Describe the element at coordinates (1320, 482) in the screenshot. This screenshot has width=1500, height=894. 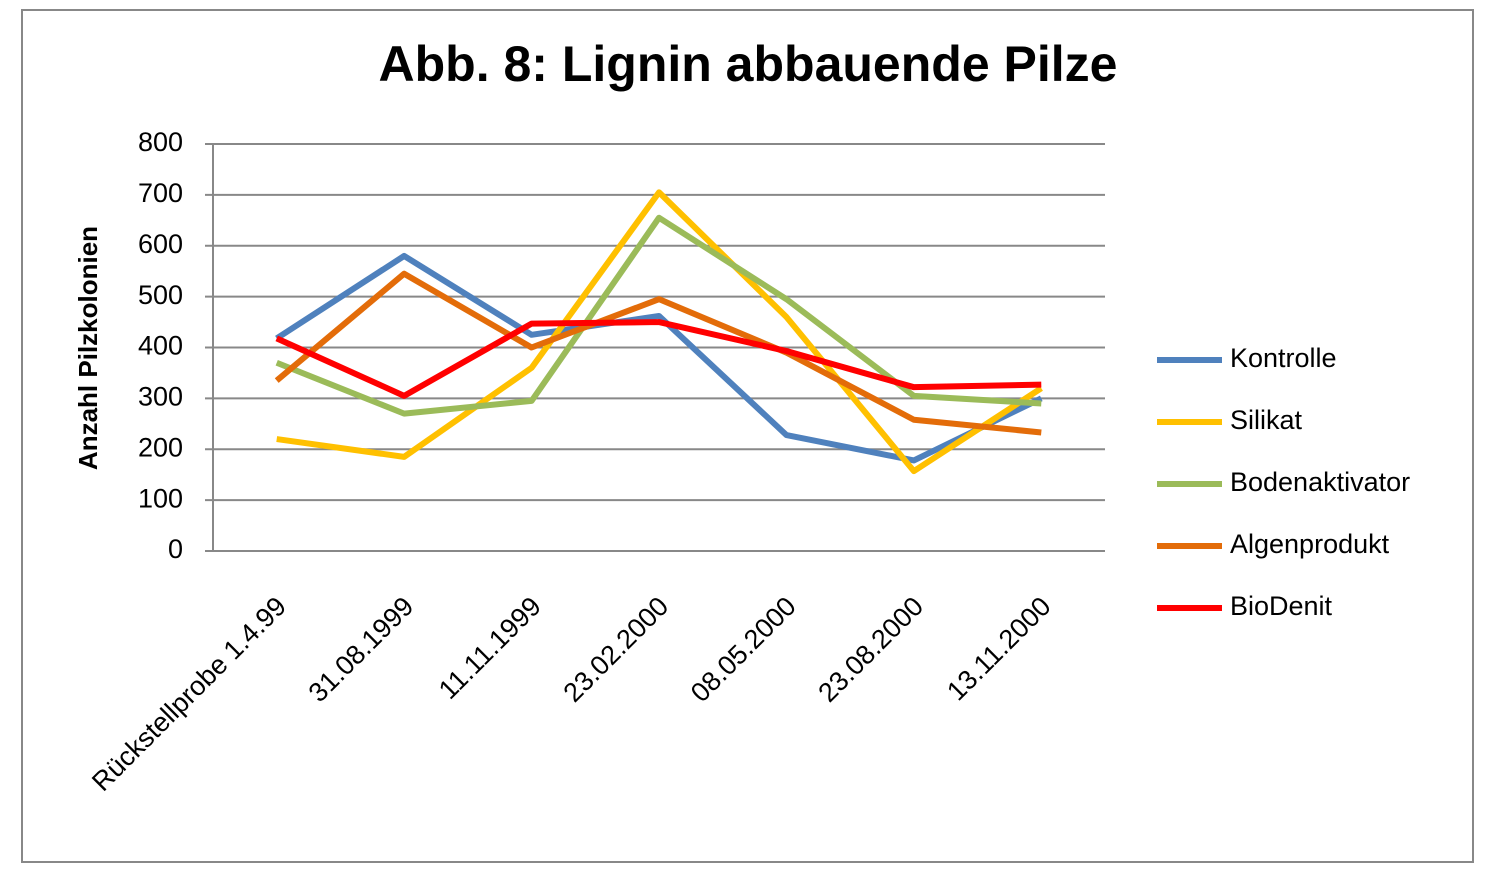
I see `legend-label: Bodenaktivator` at that location.